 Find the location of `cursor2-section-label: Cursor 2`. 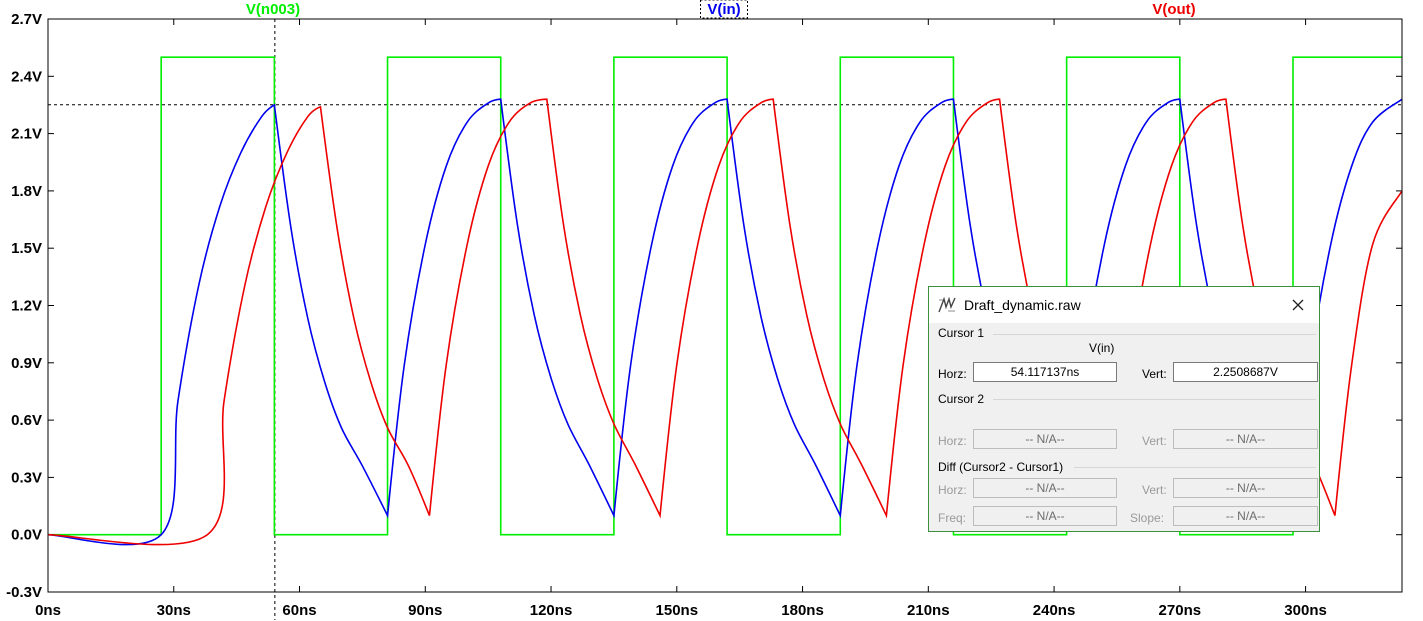

cursor2-section-label: Cursor 2 is located at coordinates (961, 399).